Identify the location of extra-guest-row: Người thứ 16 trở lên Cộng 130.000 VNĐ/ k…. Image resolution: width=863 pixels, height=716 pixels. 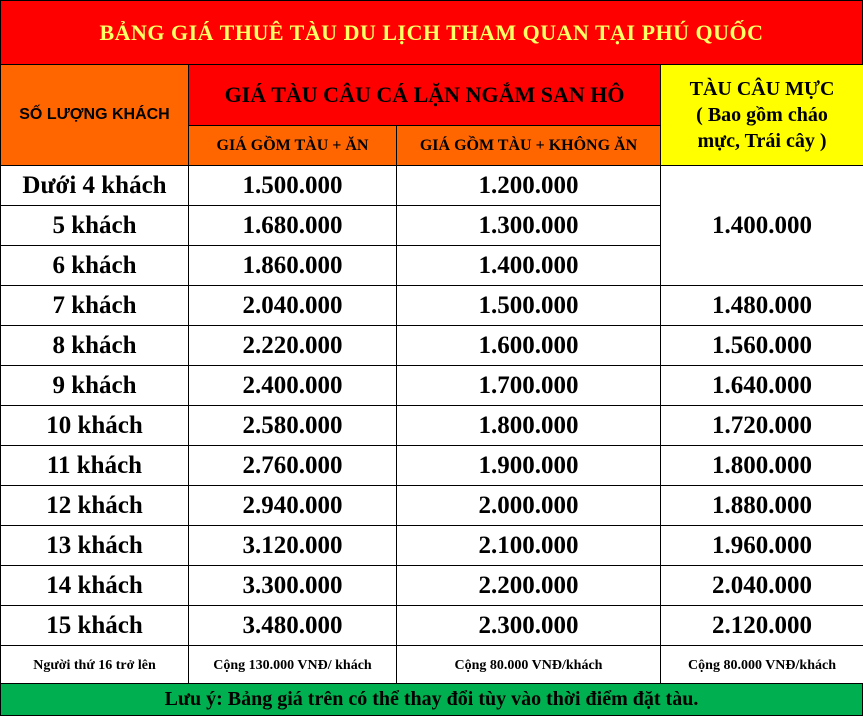
(431, 665).